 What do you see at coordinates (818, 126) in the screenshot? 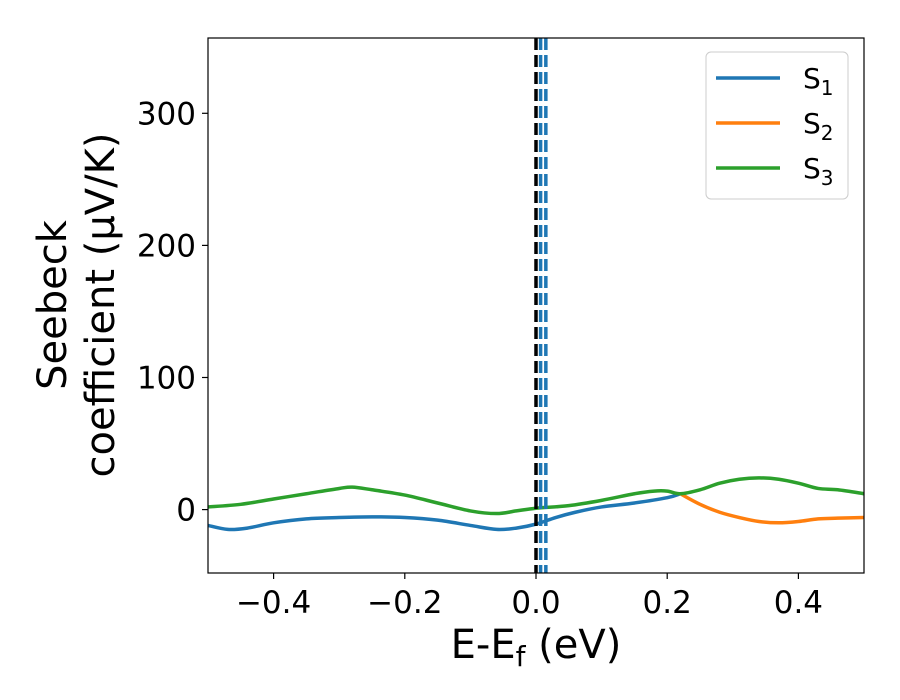
I see `legend-label-2: S2` at bounding box center [818, 126].